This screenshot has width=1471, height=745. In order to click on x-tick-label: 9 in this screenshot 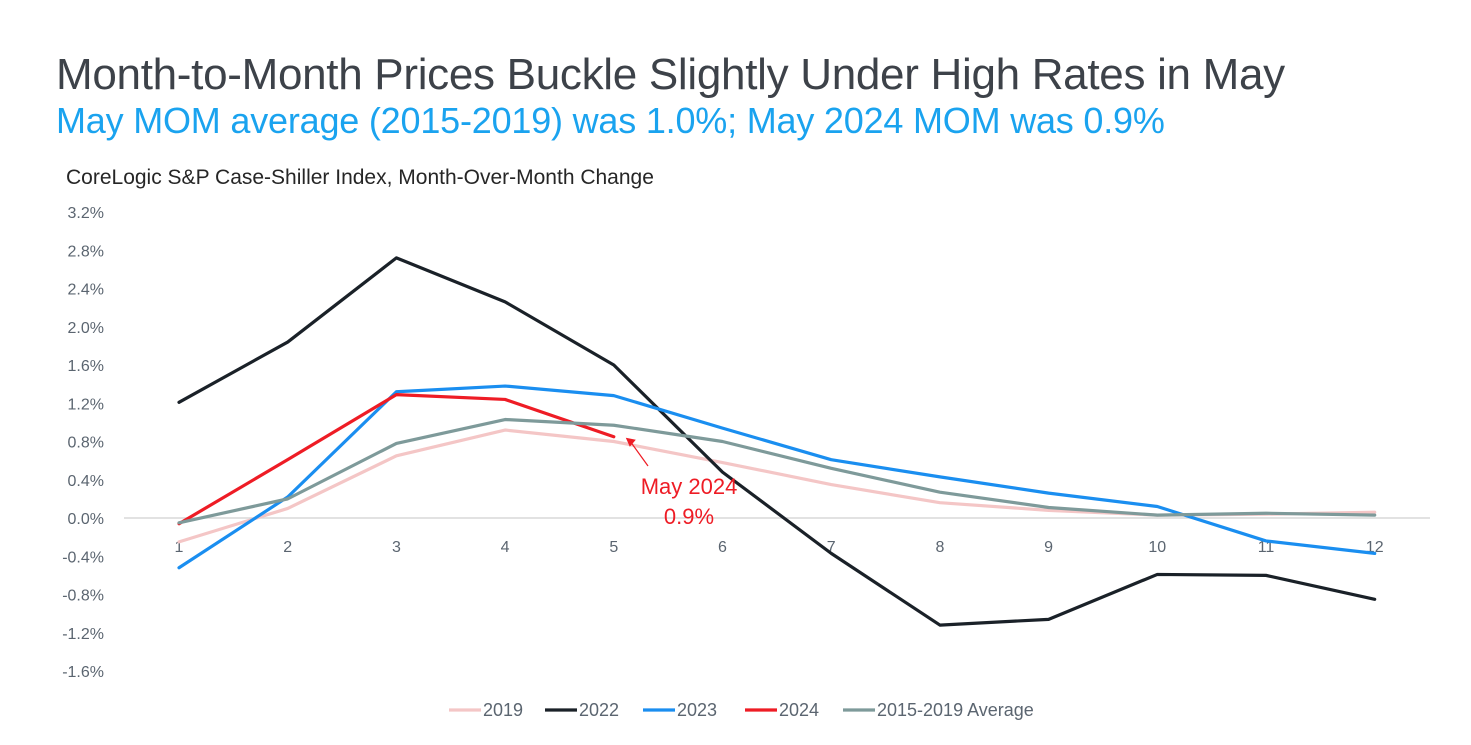, I will do `click(1048, 547)`.